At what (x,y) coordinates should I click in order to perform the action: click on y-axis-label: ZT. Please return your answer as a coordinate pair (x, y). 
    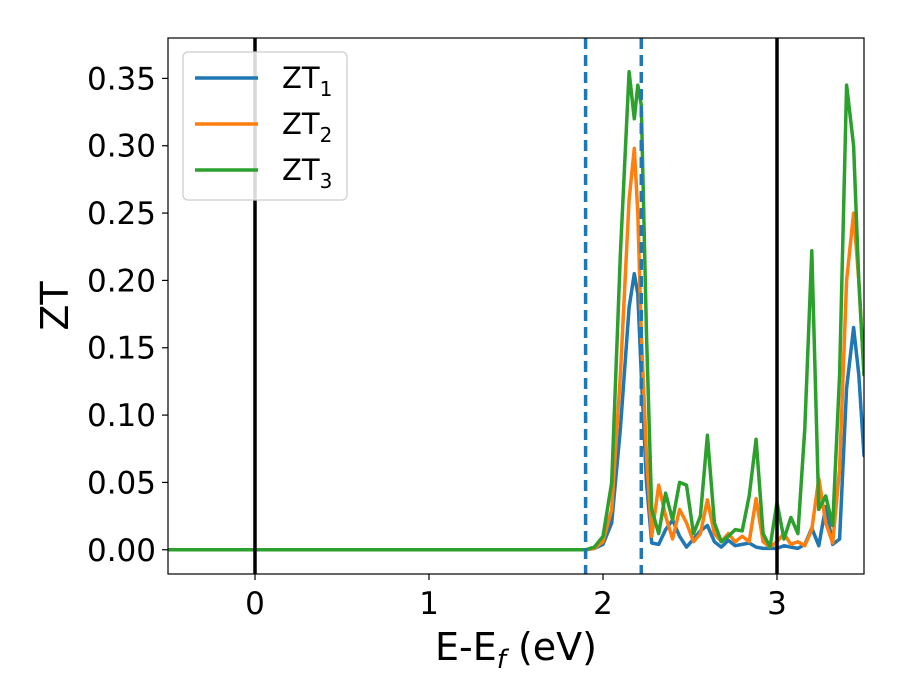
    Looking at the image, I should click on (55, 306).